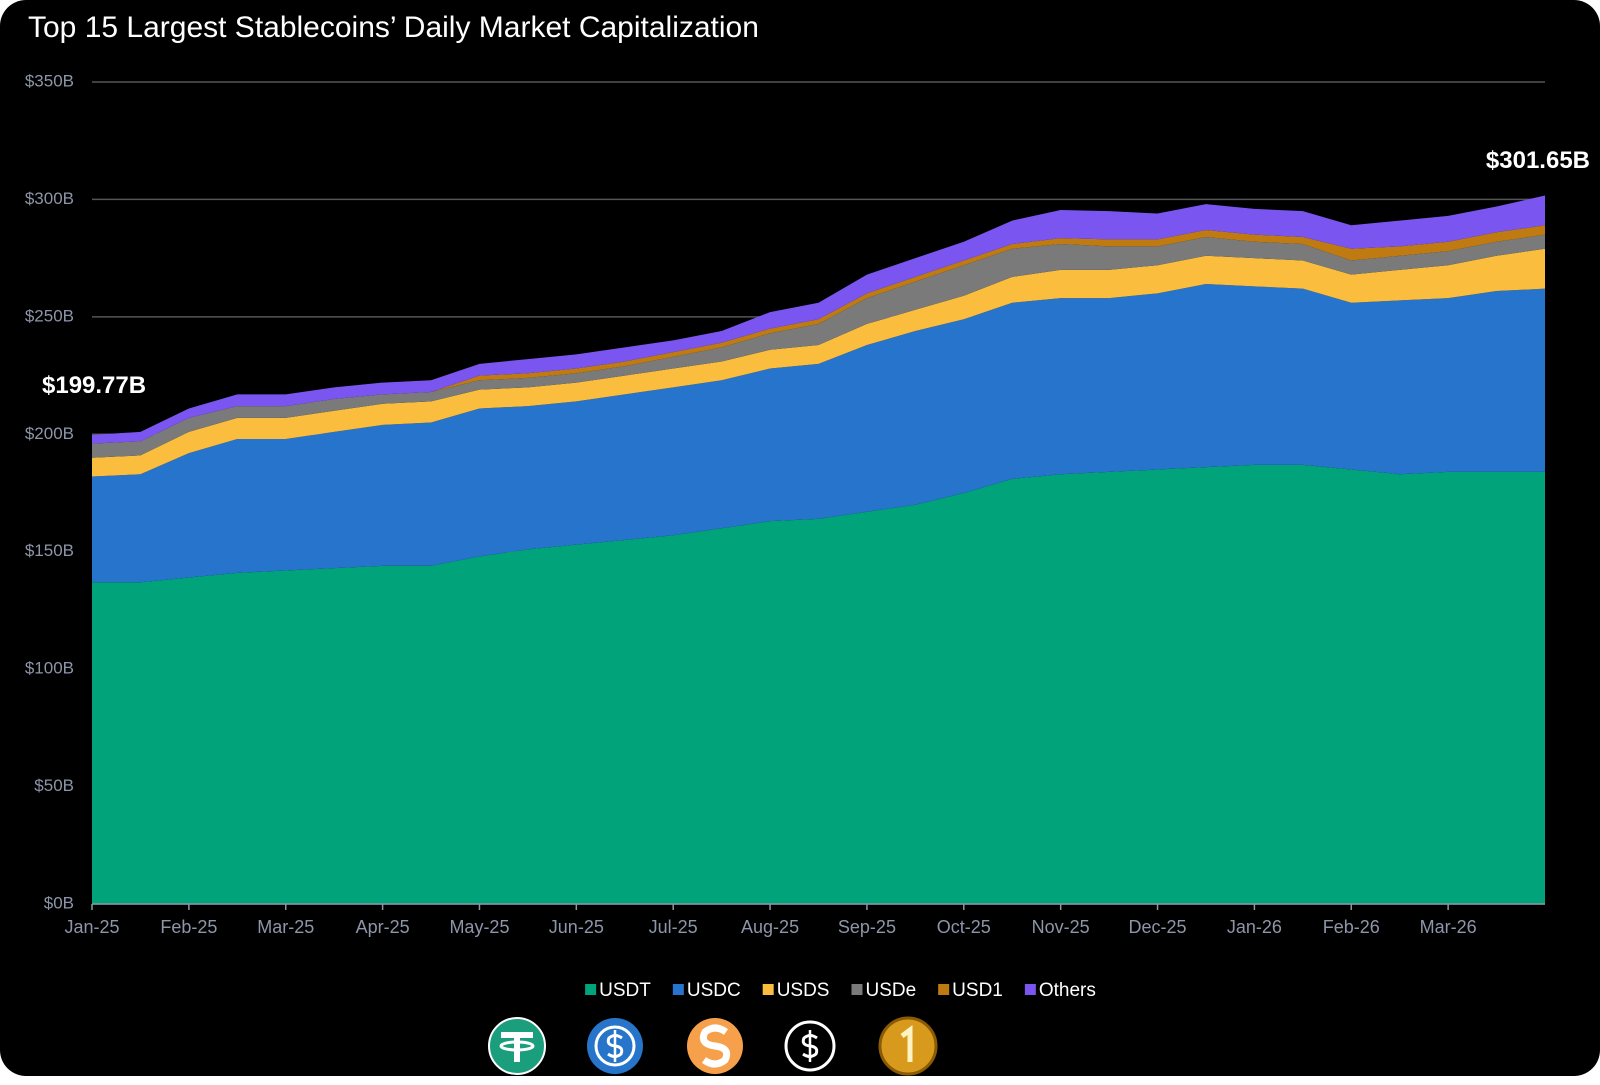 The width and height of the screenshot is (1600, 1085). Describe the element at coordinates (615, 1046) in the screenshot. I see `usdc-icon` at that location.